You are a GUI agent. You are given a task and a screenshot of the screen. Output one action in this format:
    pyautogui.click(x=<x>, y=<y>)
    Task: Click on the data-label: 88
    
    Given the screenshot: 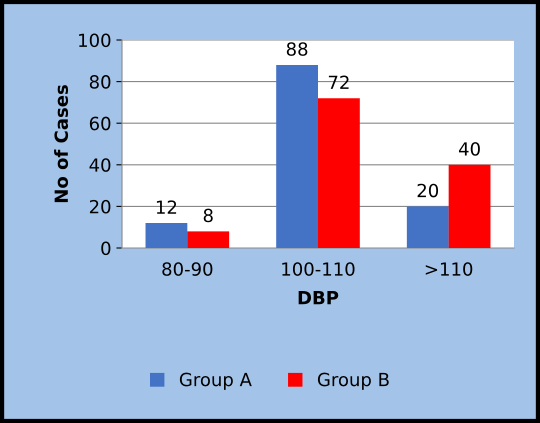 What is the action you would take?
    pyautogui.click(x=297, y=49)
    